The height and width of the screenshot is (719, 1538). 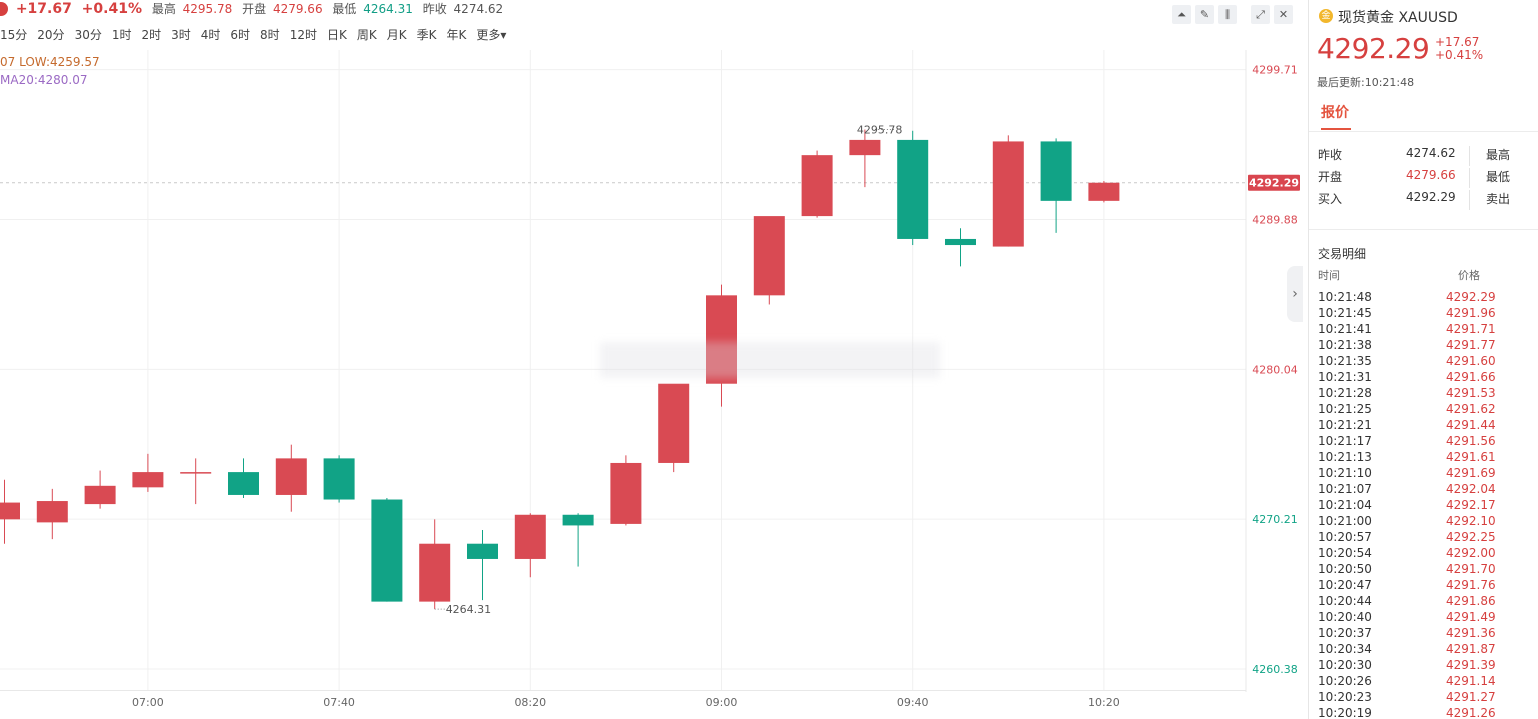 I want to click on x-tick-label: 07:40, so click(x=339, y=702).